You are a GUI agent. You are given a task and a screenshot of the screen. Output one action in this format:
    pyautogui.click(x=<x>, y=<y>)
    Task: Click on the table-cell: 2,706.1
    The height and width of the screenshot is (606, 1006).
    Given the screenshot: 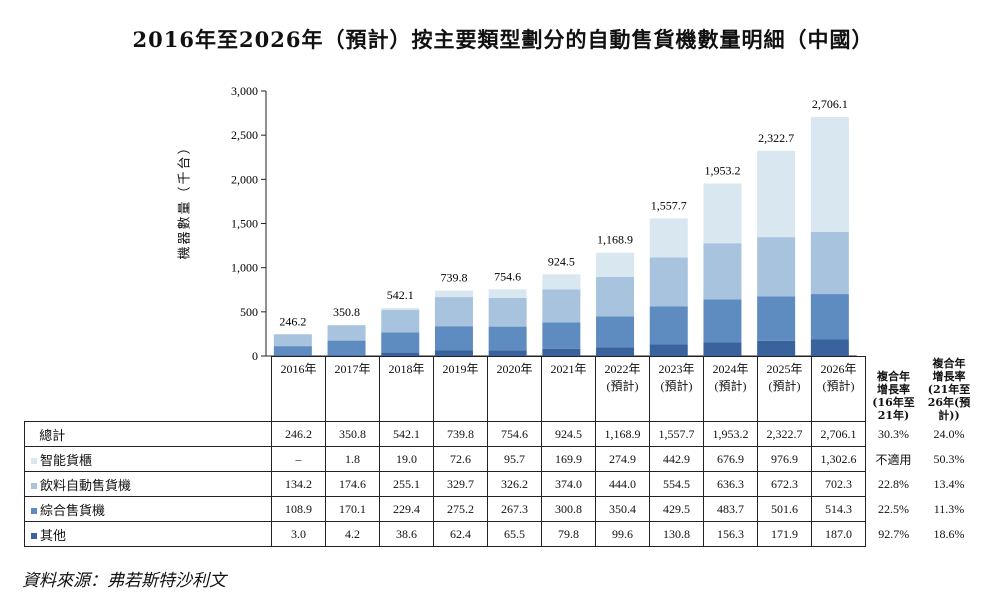 What is the action you would take?
    pyautogui.click(x=838, y=434)
    